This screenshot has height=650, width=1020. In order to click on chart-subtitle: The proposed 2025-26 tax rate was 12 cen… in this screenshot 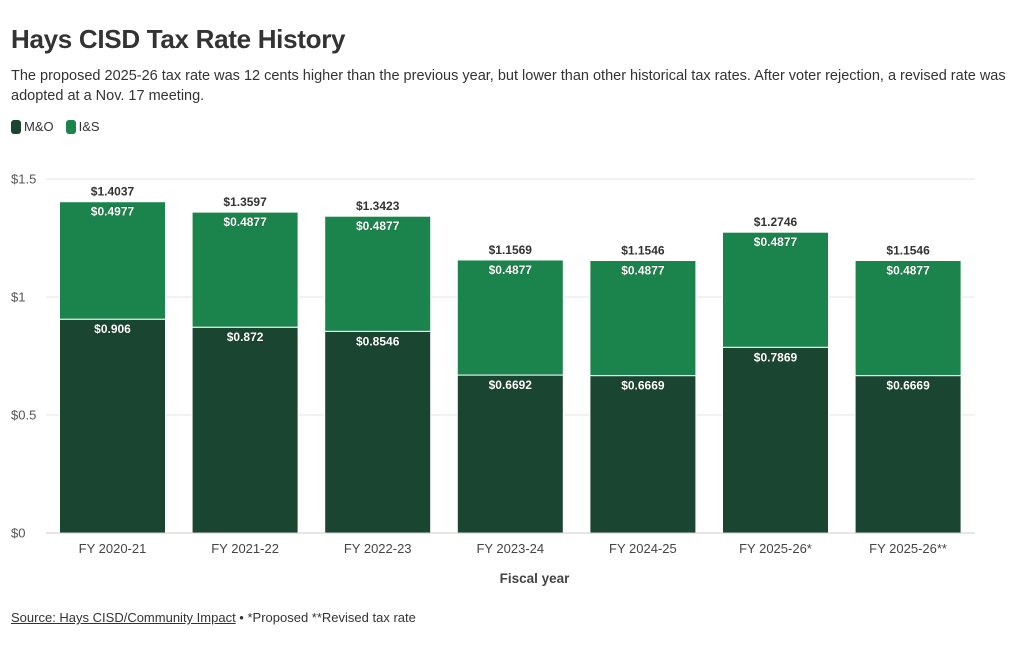, I will do `click(508, 86)`.